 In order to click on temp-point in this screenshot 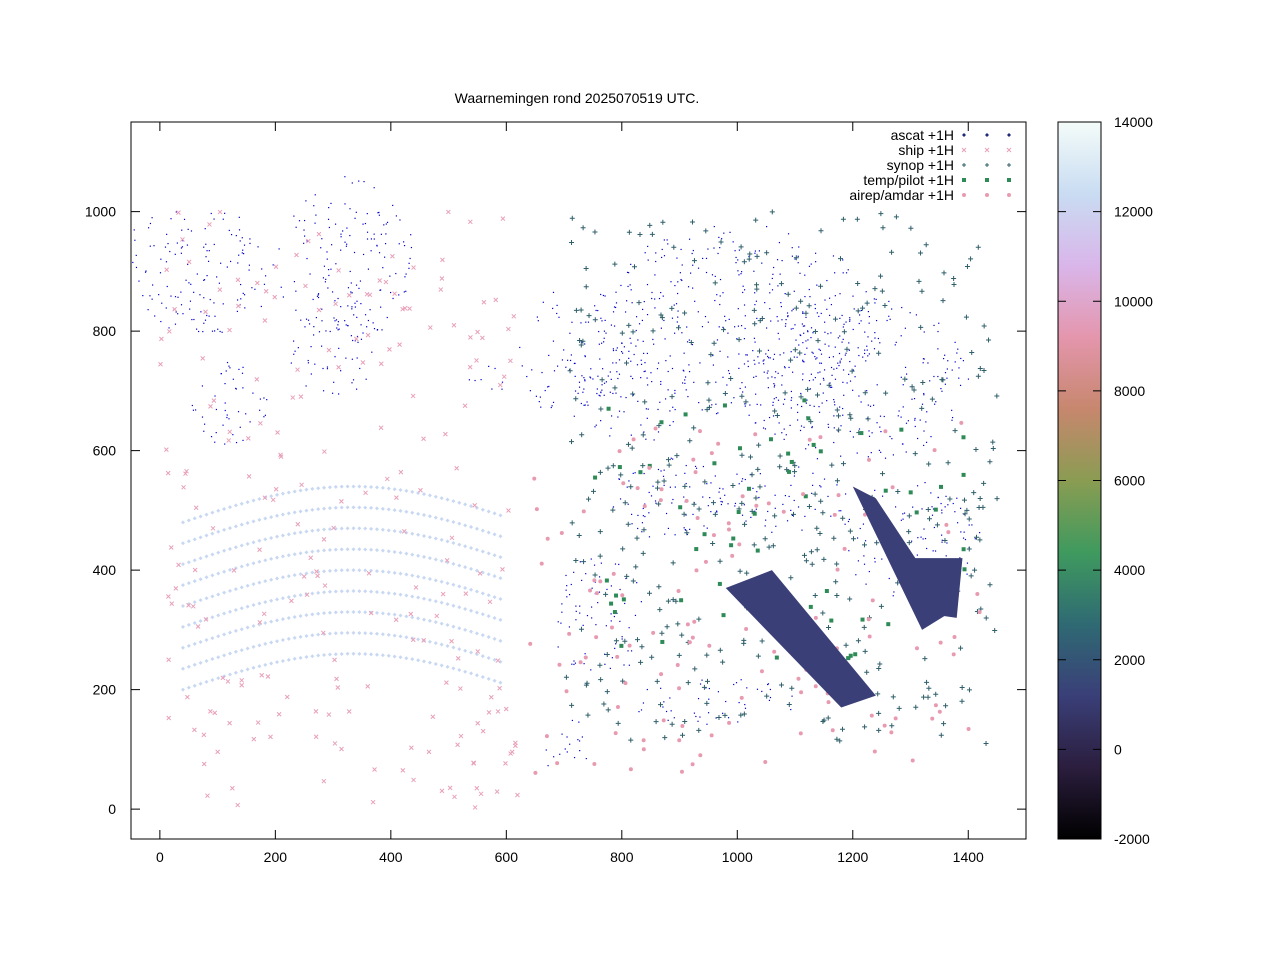, I will do `click(770, 439)`.